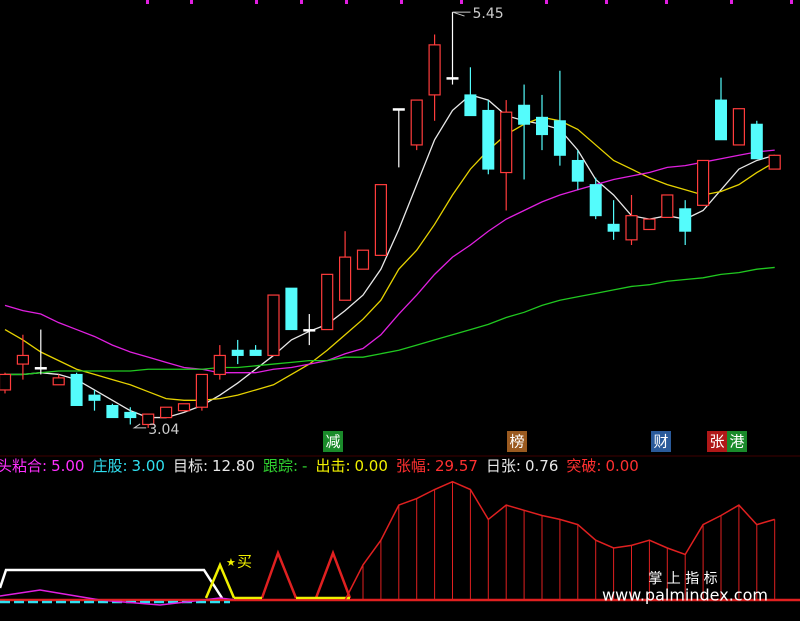 The height and width of the screenshot is (621, 800). I want to click on indicator-value: 3.00, so click(148, 466).